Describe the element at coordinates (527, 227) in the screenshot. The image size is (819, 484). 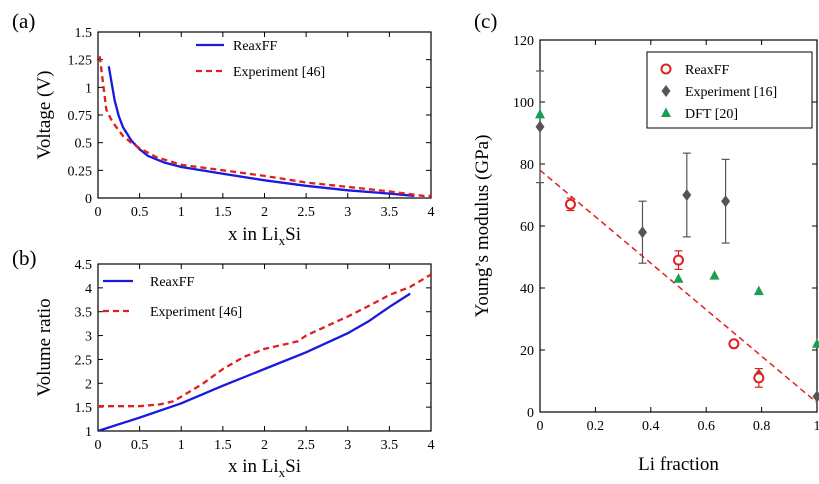
I see `y-tick-label: 60` at that location.